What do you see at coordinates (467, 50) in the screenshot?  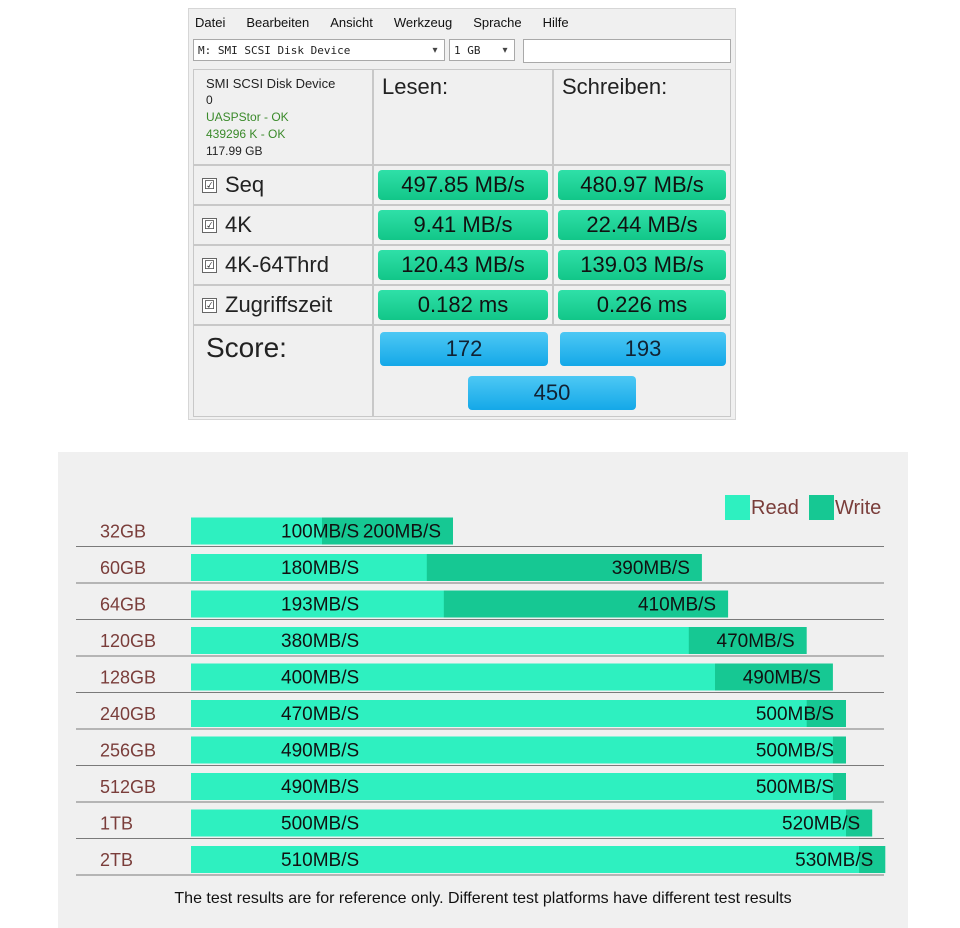 I see `test-size-value: 1 GB` at bounding box center [467, 50].